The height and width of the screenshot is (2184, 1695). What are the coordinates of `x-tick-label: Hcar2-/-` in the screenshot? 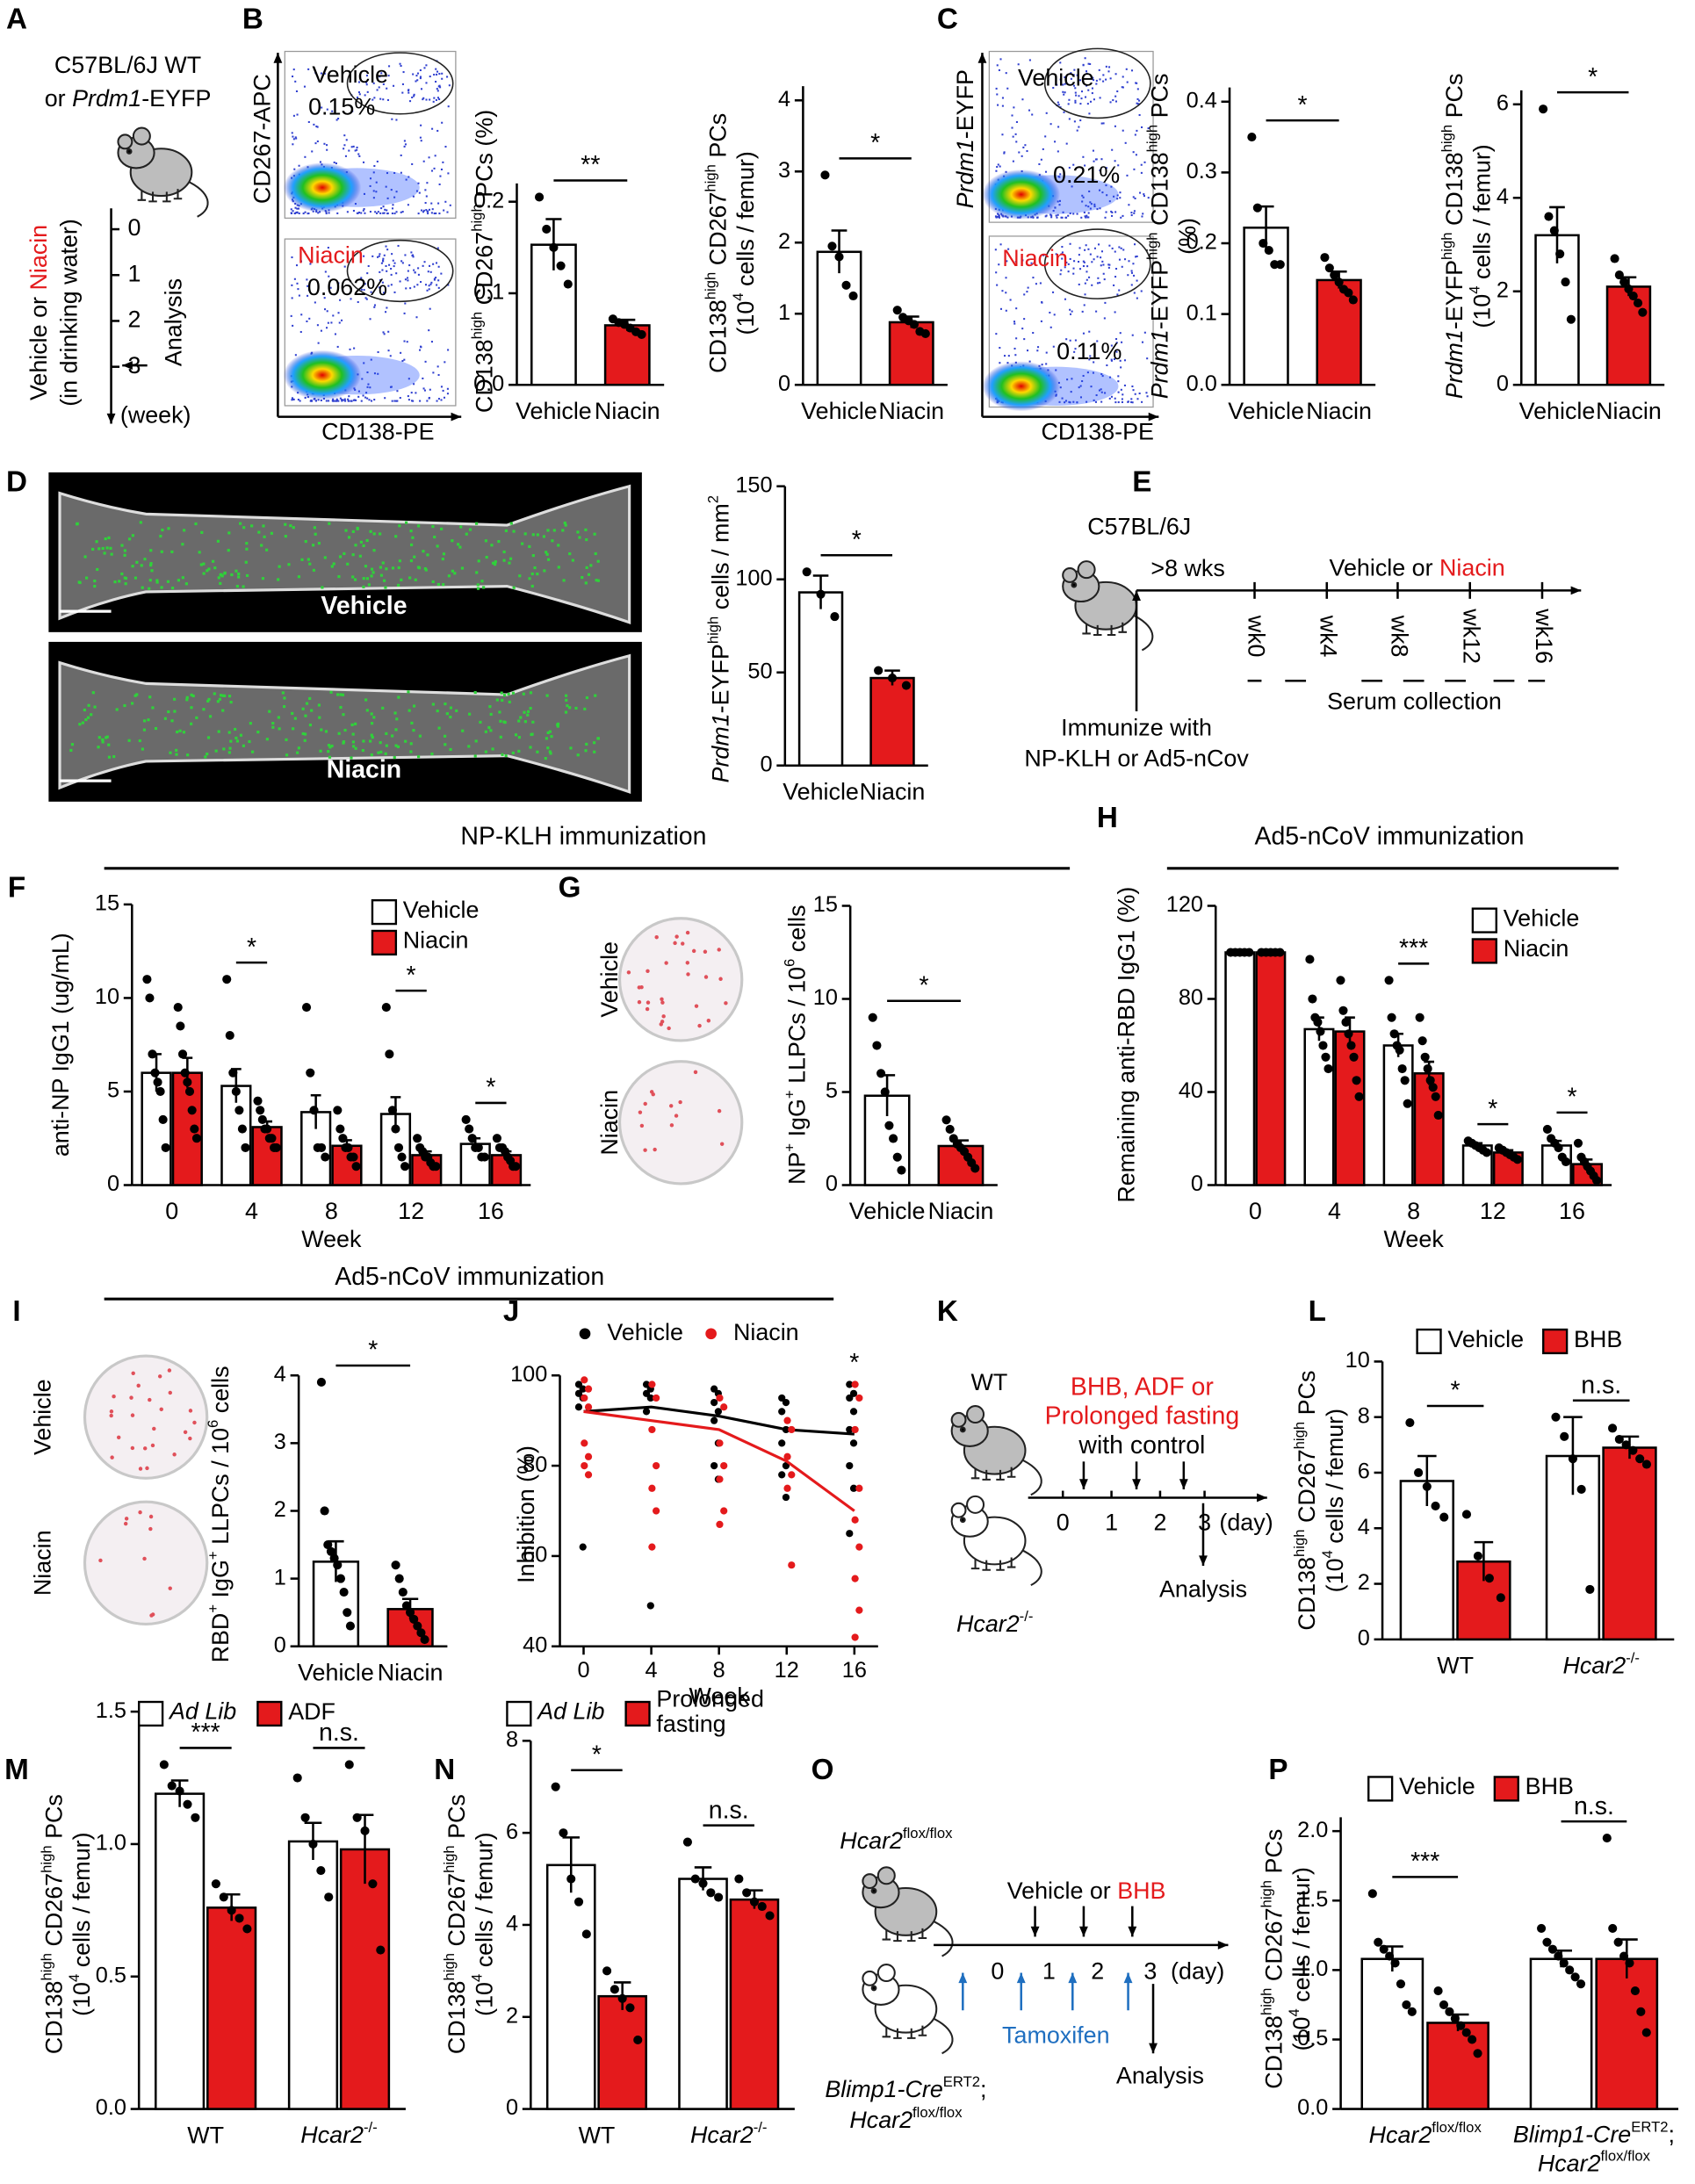 It's located at (338, 2133).